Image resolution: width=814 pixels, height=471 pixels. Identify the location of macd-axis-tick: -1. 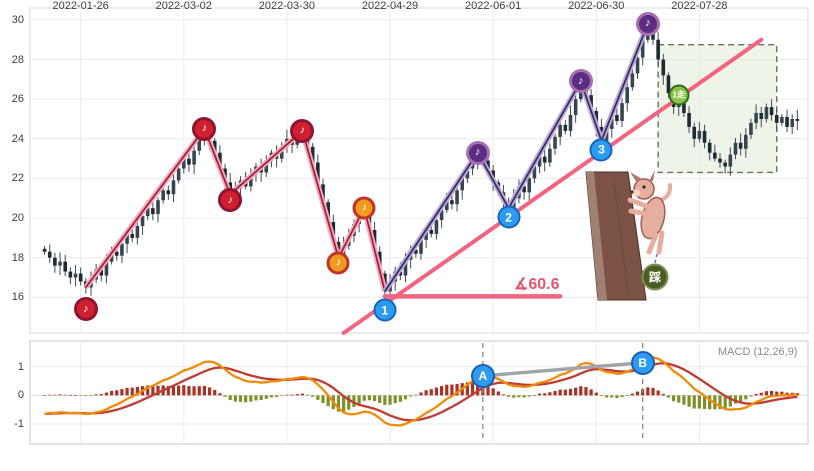
(19, 423).